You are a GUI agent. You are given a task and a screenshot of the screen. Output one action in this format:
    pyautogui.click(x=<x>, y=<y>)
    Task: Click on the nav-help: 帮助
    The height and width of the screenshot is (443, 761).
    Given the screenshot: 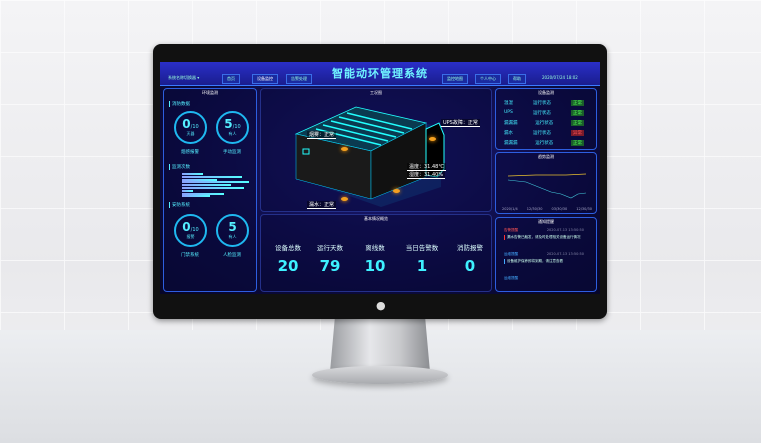 What is the action you would take?
    pyautogui.click(x=517, y=79)
    